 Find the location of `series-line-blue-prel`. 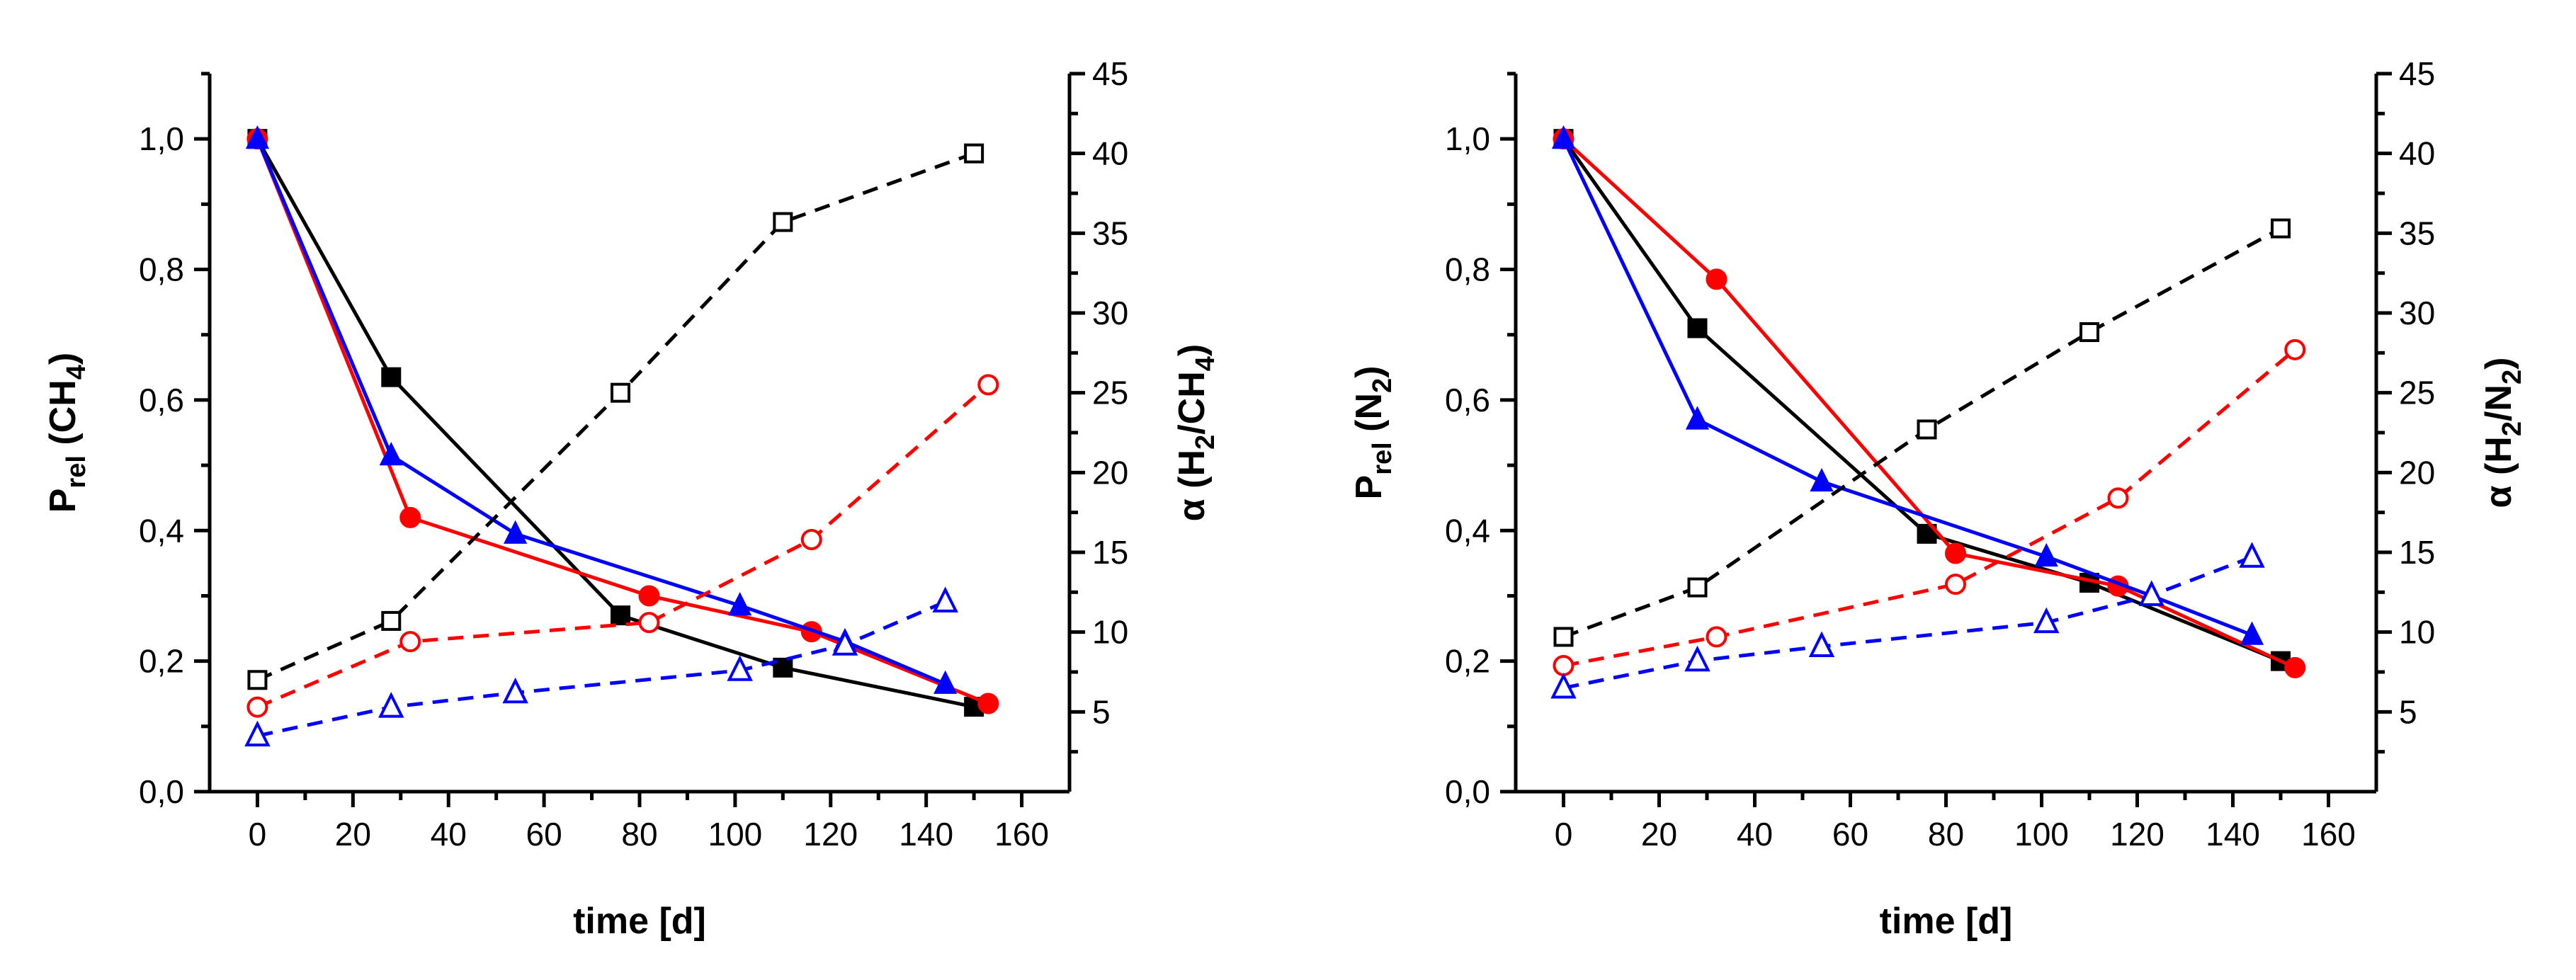

series-line-blue-prel is located at coordinates (601, 412).